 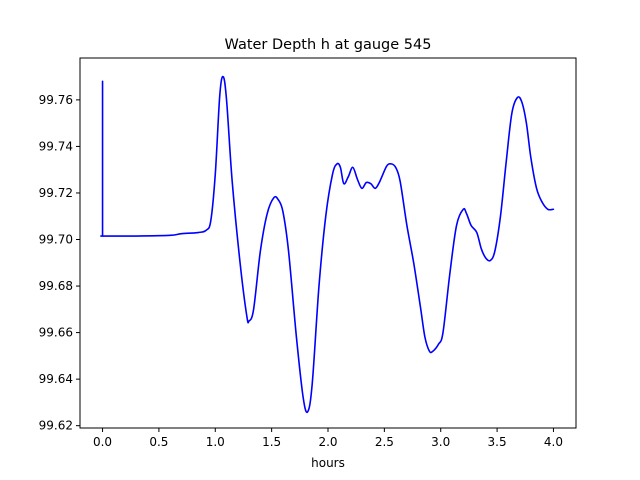 What do you see at coordinates (553, 442) in the screenshot?
I see `x-tick-label: 4.0` at bounding box center [553, 442].